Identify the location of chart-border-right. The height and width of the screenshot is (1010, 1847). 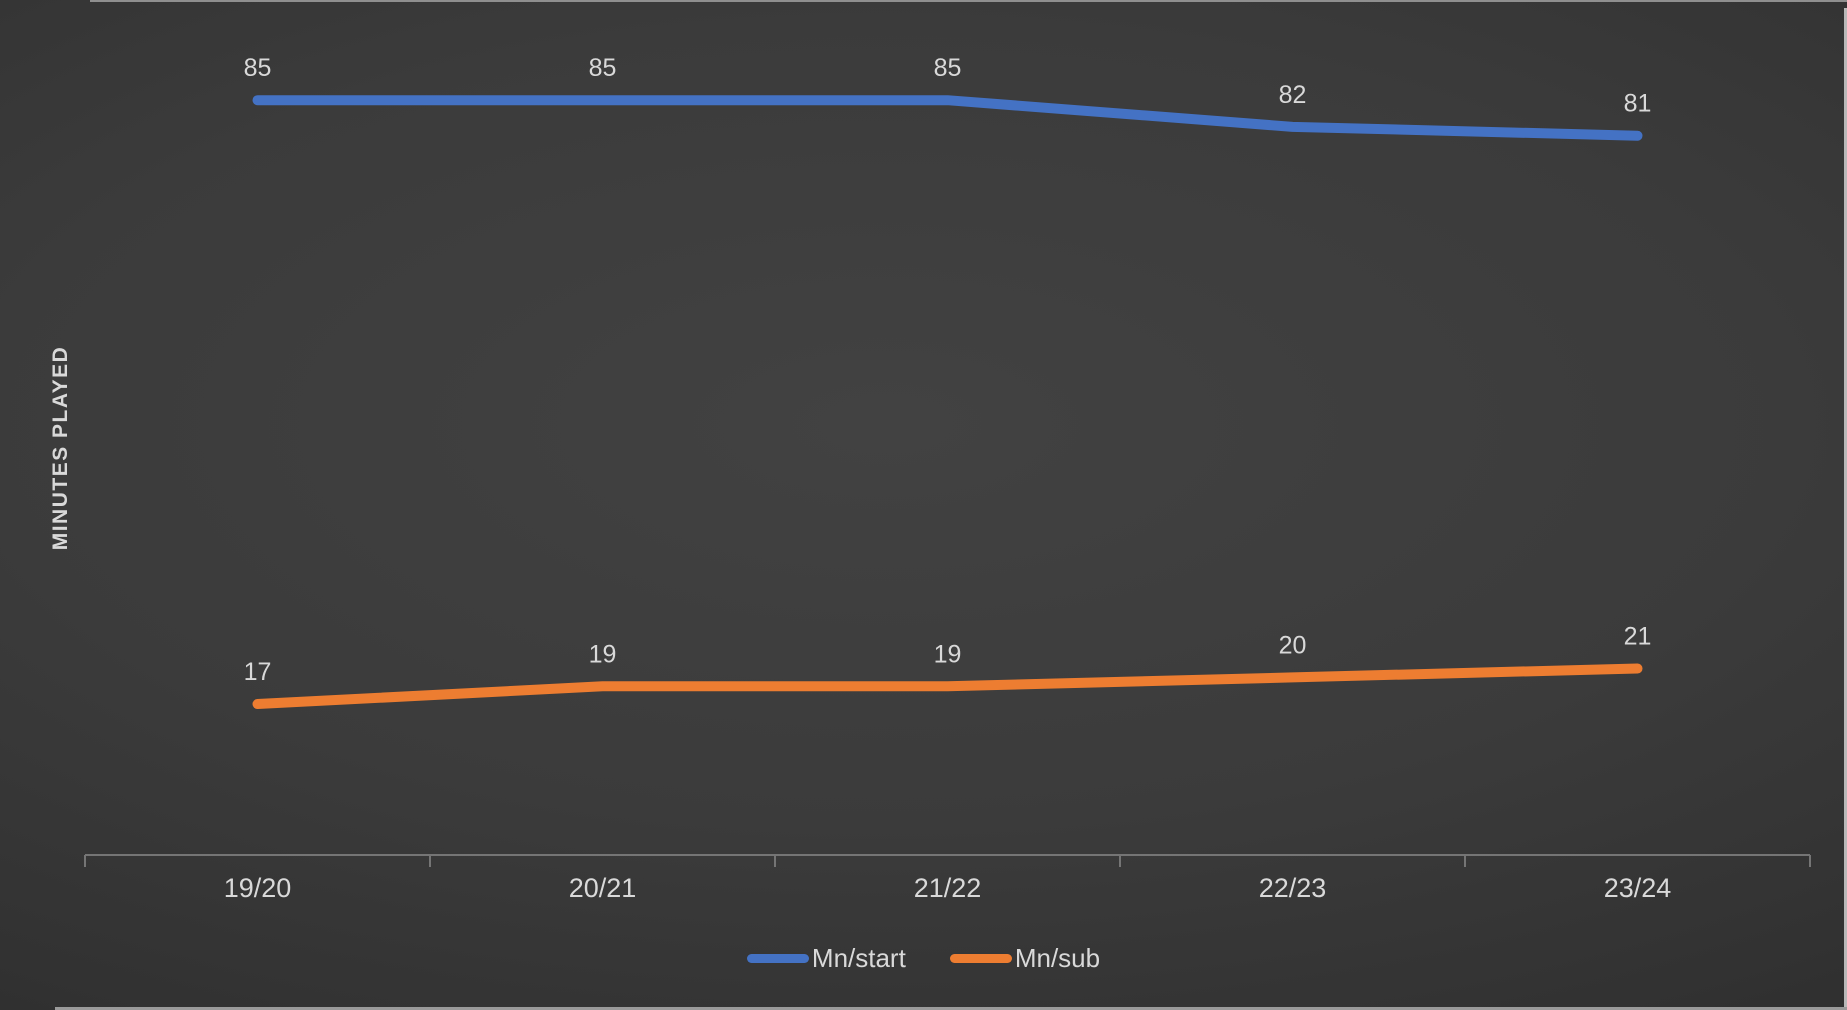
(1845, 509).